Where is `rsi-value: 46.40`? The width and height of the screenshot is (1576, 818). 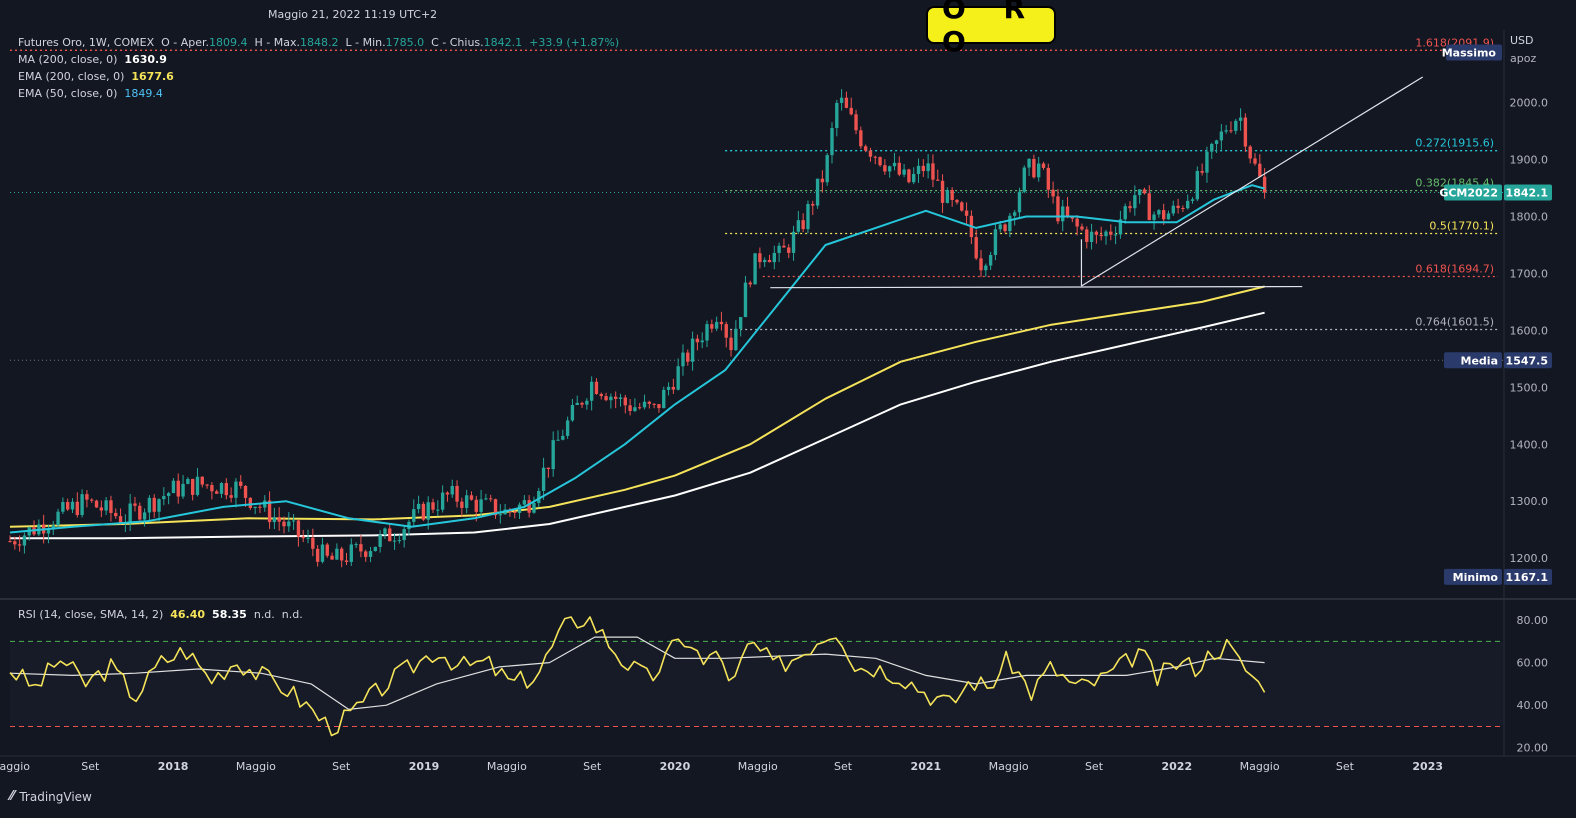
rsi-value: 46.40 is located at coordinates (188, 614).